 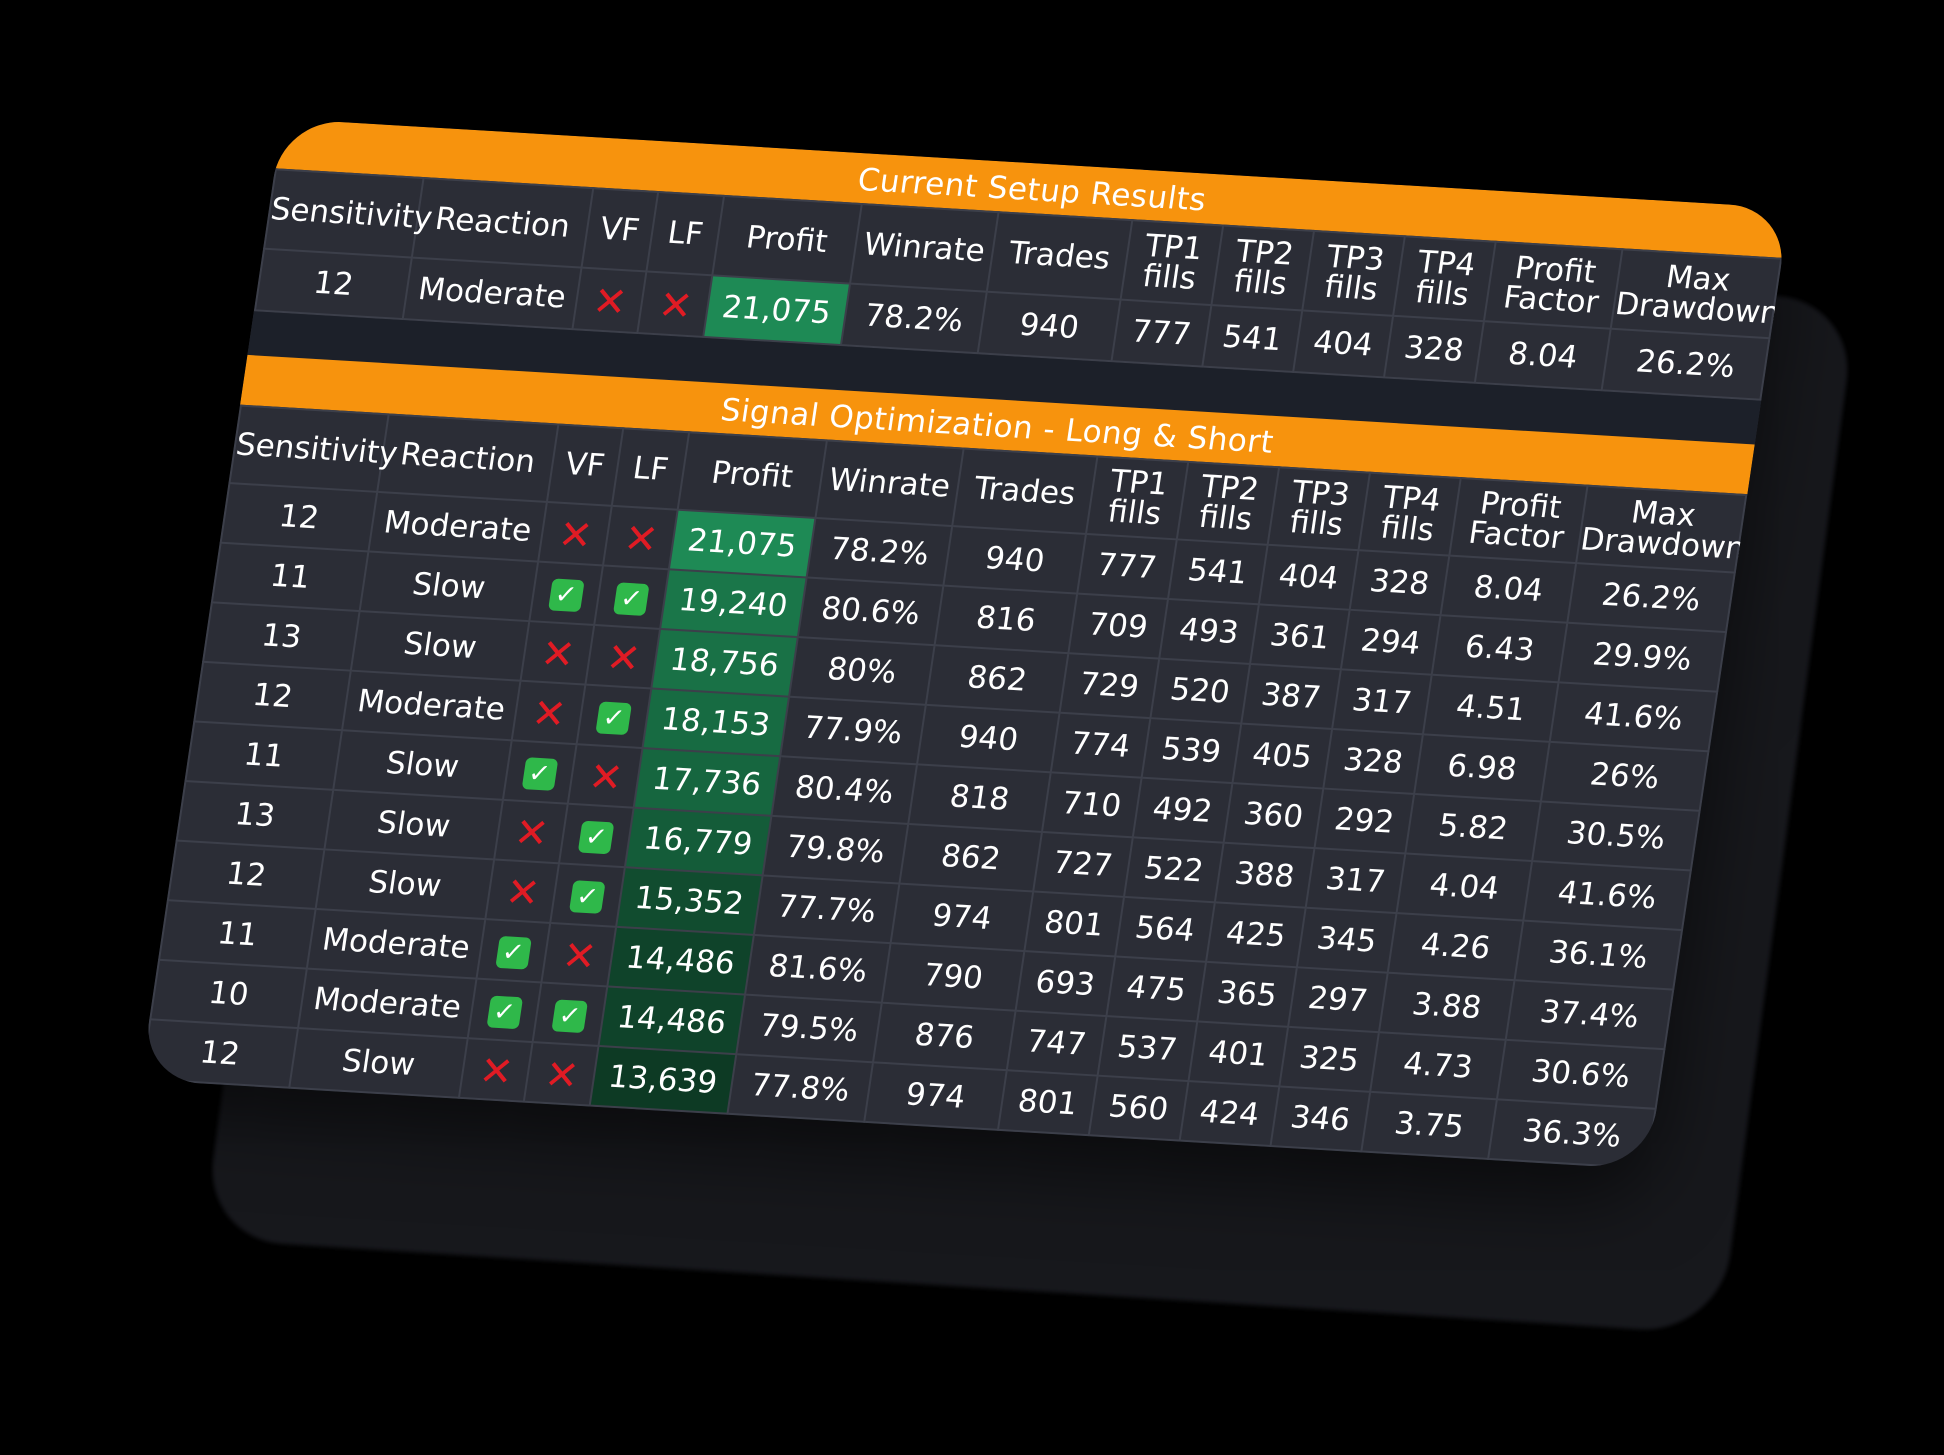 I want to click on cell-sensitivity: 11, so click(x=290, y=577).